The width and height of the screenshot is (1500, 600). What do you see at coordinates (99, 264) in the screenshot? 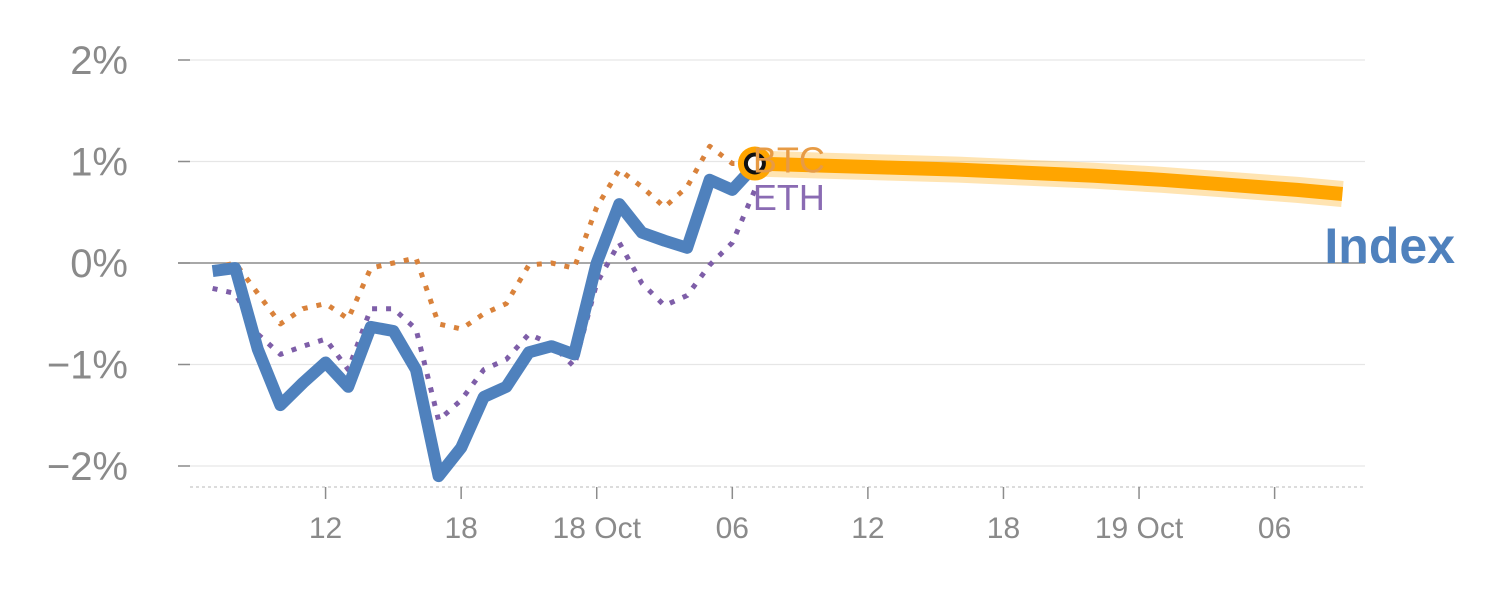
I see `y-tick-label: 0%` at bounding box center [99, 264].